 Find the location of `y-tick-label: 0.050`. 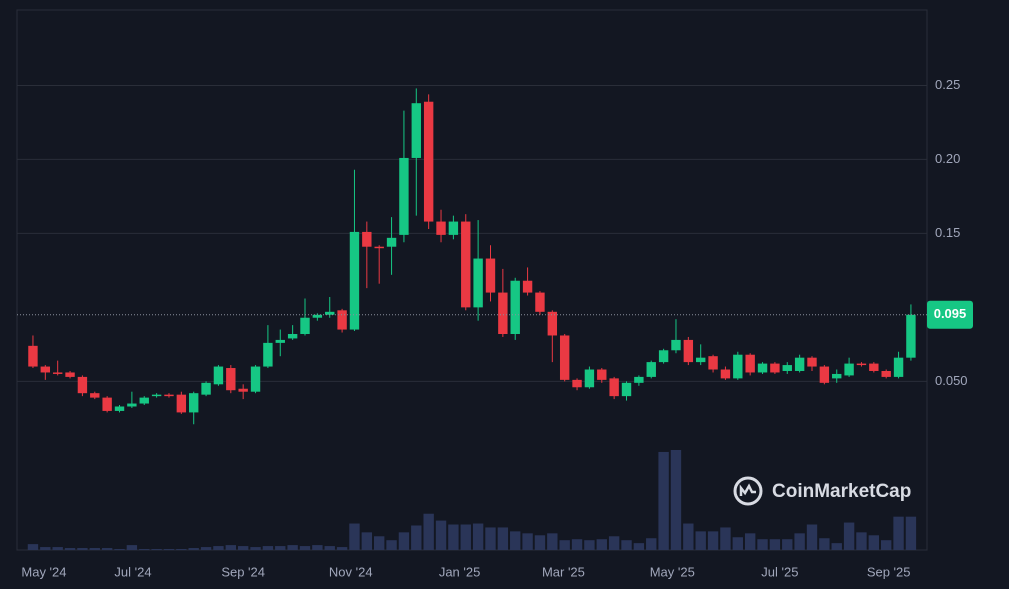

y-tick-label: 0.050 is located at coordinates (951, 380).